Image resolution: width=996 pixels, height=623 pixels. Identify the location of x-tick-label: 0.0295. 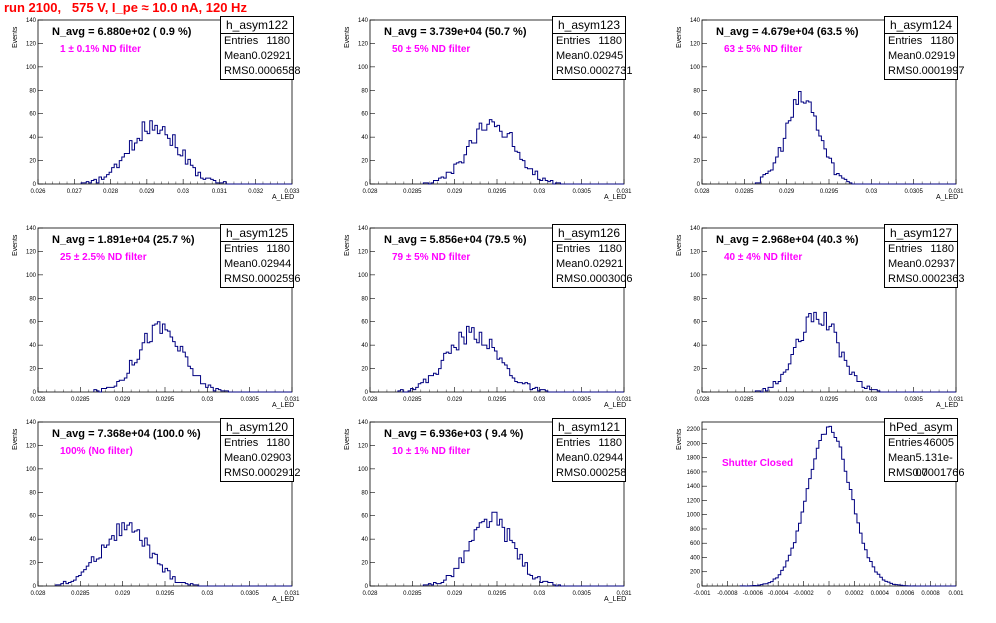
(497, 594).